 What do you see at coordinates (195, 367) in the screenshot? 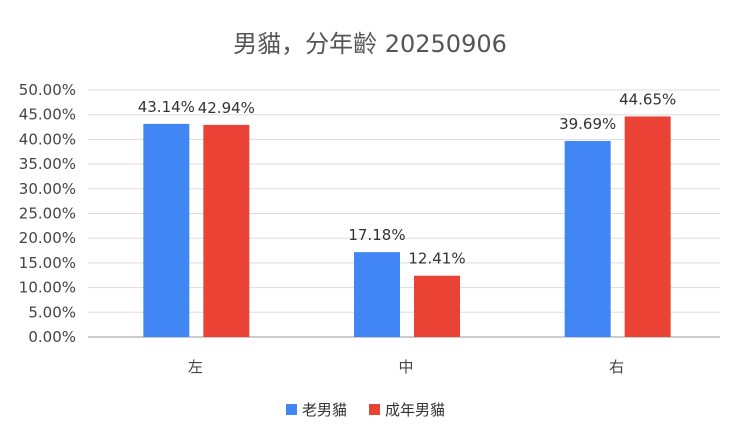
I see `x-tick-label: 左` at bounding box center [195, 367].